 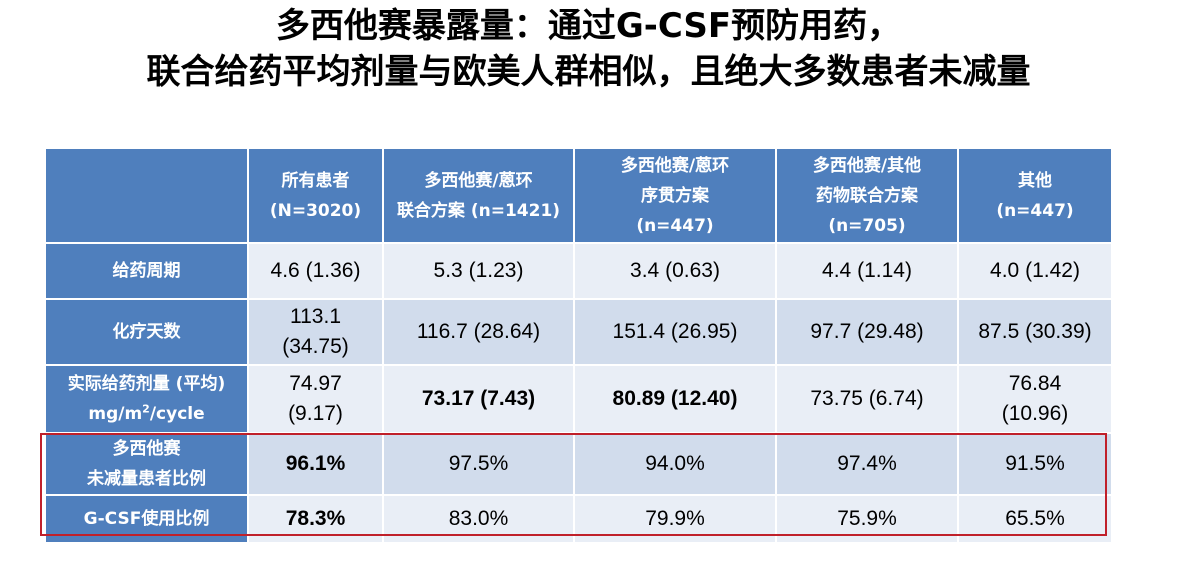 I want to click on cell-line: 74.97, so click(x=315, y=383).